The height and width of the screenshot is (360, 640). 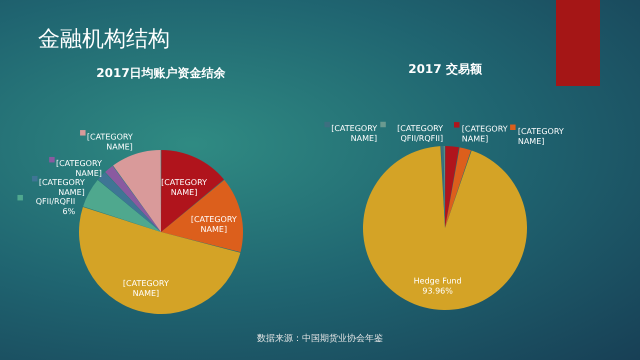 I want to click on data-label: 6%, so click(x=69, y=211).